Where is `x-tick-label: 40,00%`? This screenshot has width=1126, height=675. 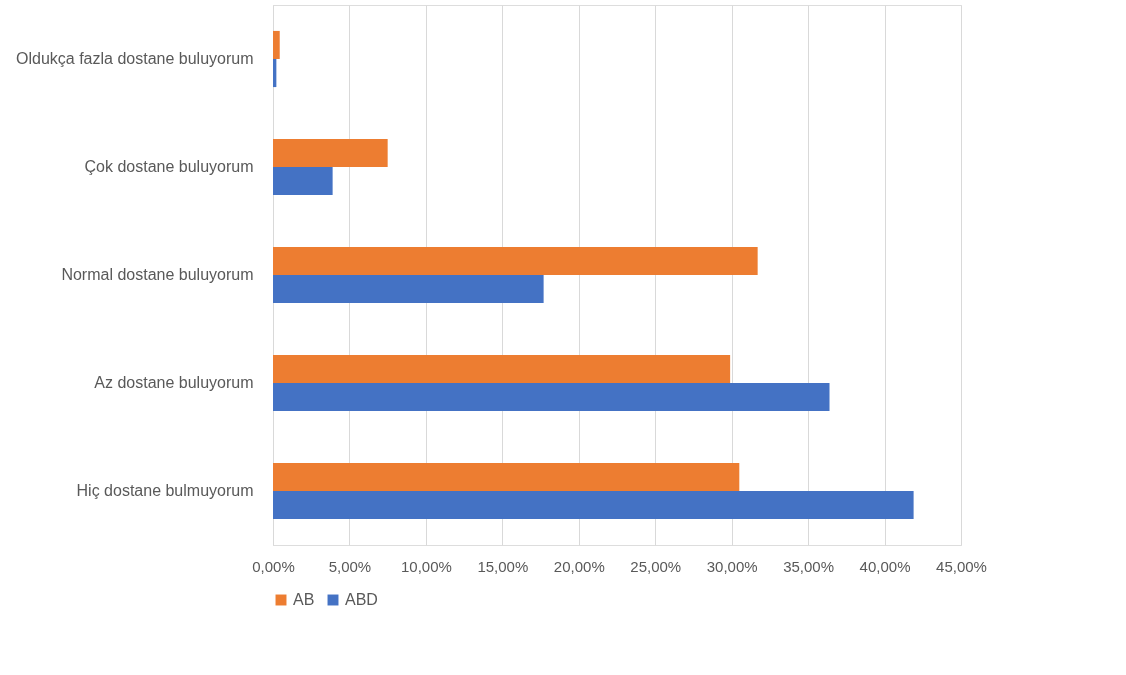
x-tick-label: 40,00% is located at coordinates (885, 566).